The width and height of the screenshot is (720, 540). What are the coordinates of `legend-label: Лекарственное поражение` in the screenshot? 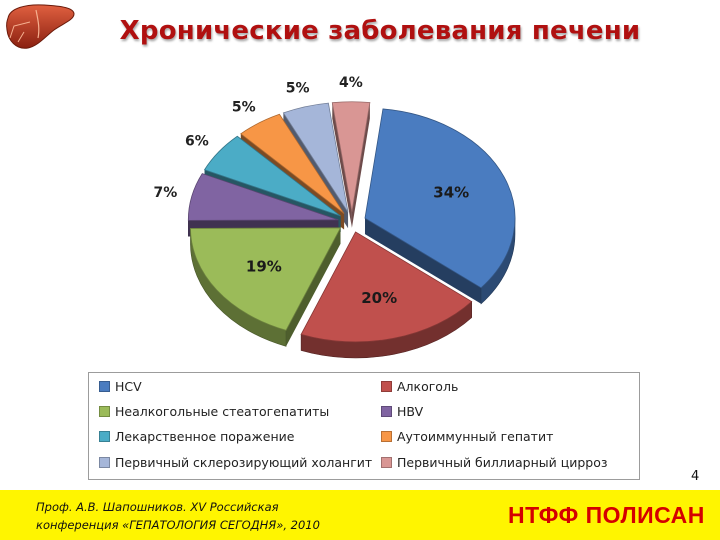 It's located at (205, 436).